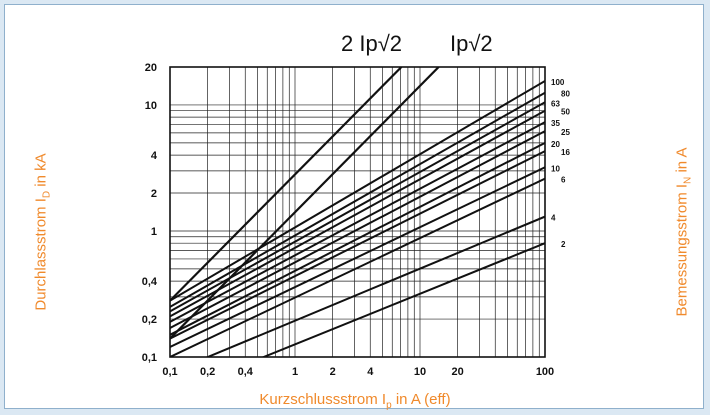  I want to click on y-tick-label: 10, so click(151, 106).